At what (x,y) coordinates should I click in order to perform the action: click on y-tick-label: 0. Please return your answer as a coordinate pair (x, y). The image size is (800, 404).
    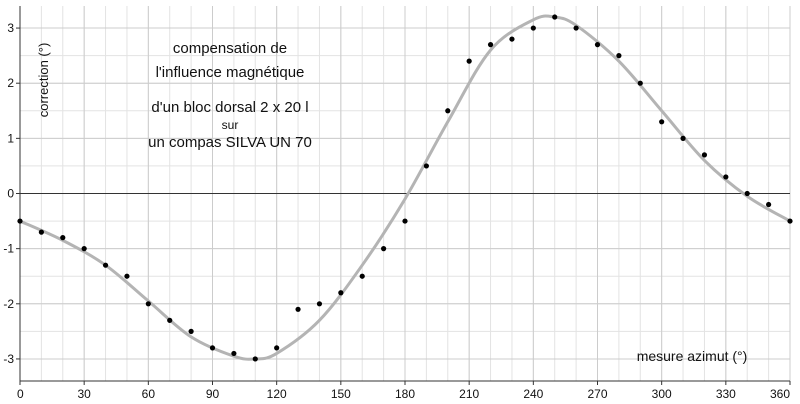
    Looking at the image, I should click on (10, 194).